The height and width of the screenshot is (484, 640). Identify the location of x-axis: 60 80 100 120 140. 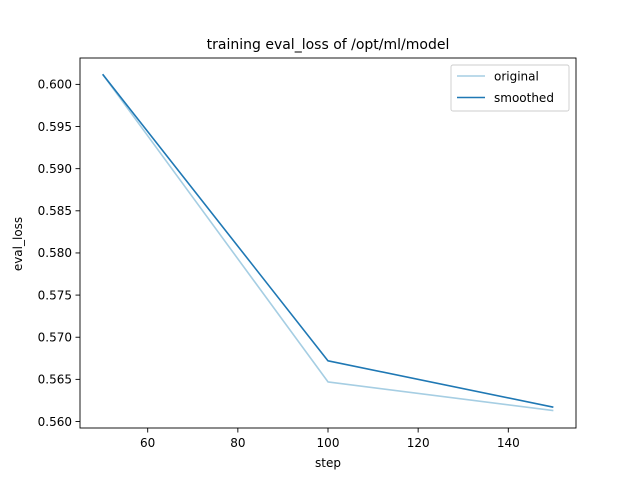
(330, 439).